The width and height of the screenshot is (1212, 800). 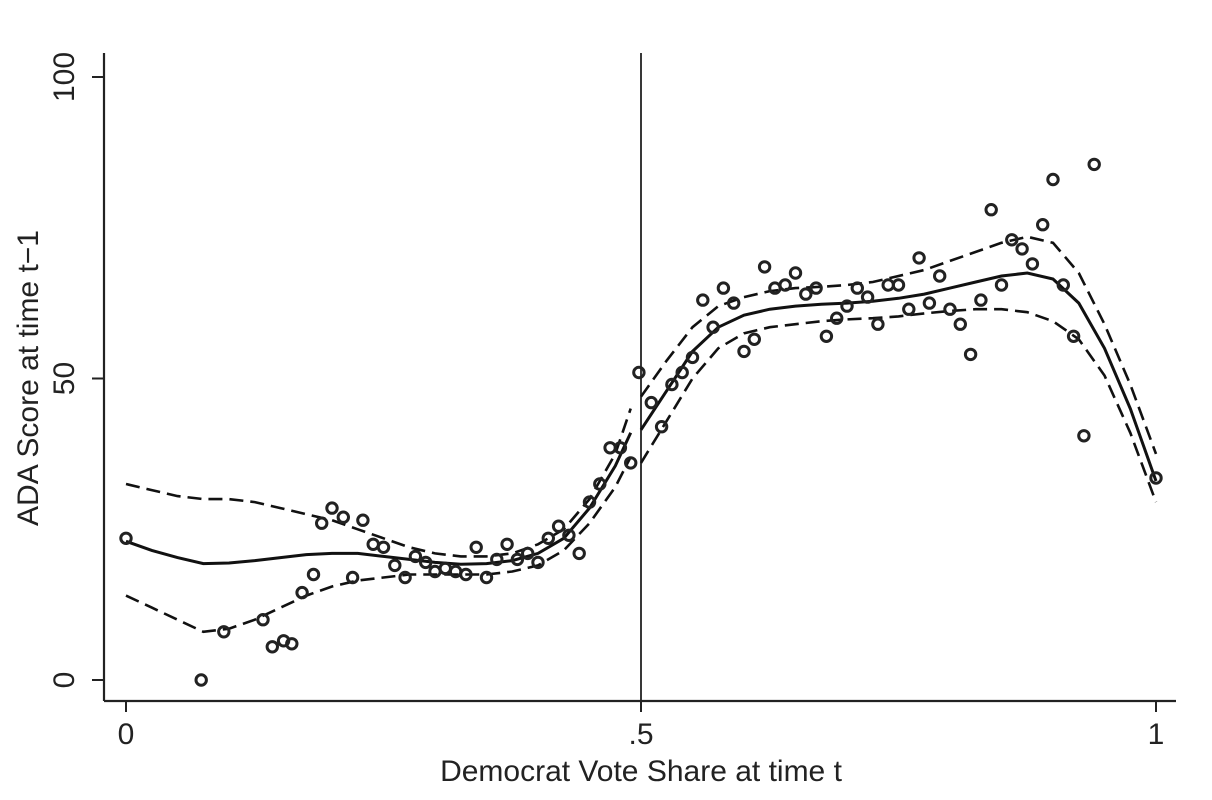 I want to click on x-tick-label: .5, so click(x=640, y=734).